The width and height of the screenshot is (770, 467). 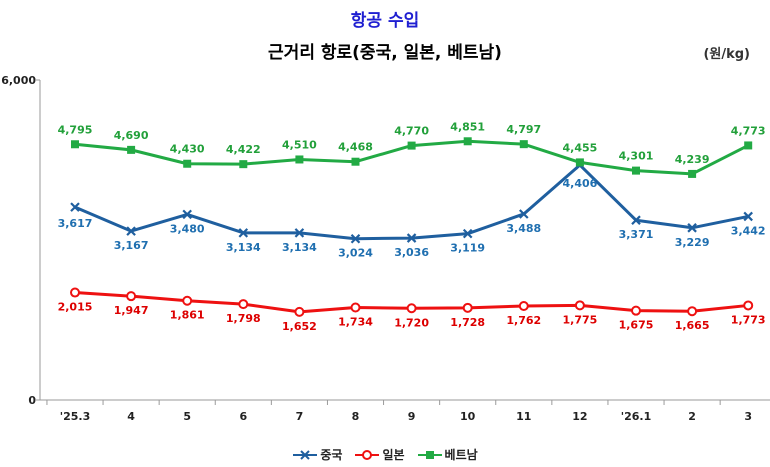 I want to click on data-label: 3,617, so click(x=75, y=223).